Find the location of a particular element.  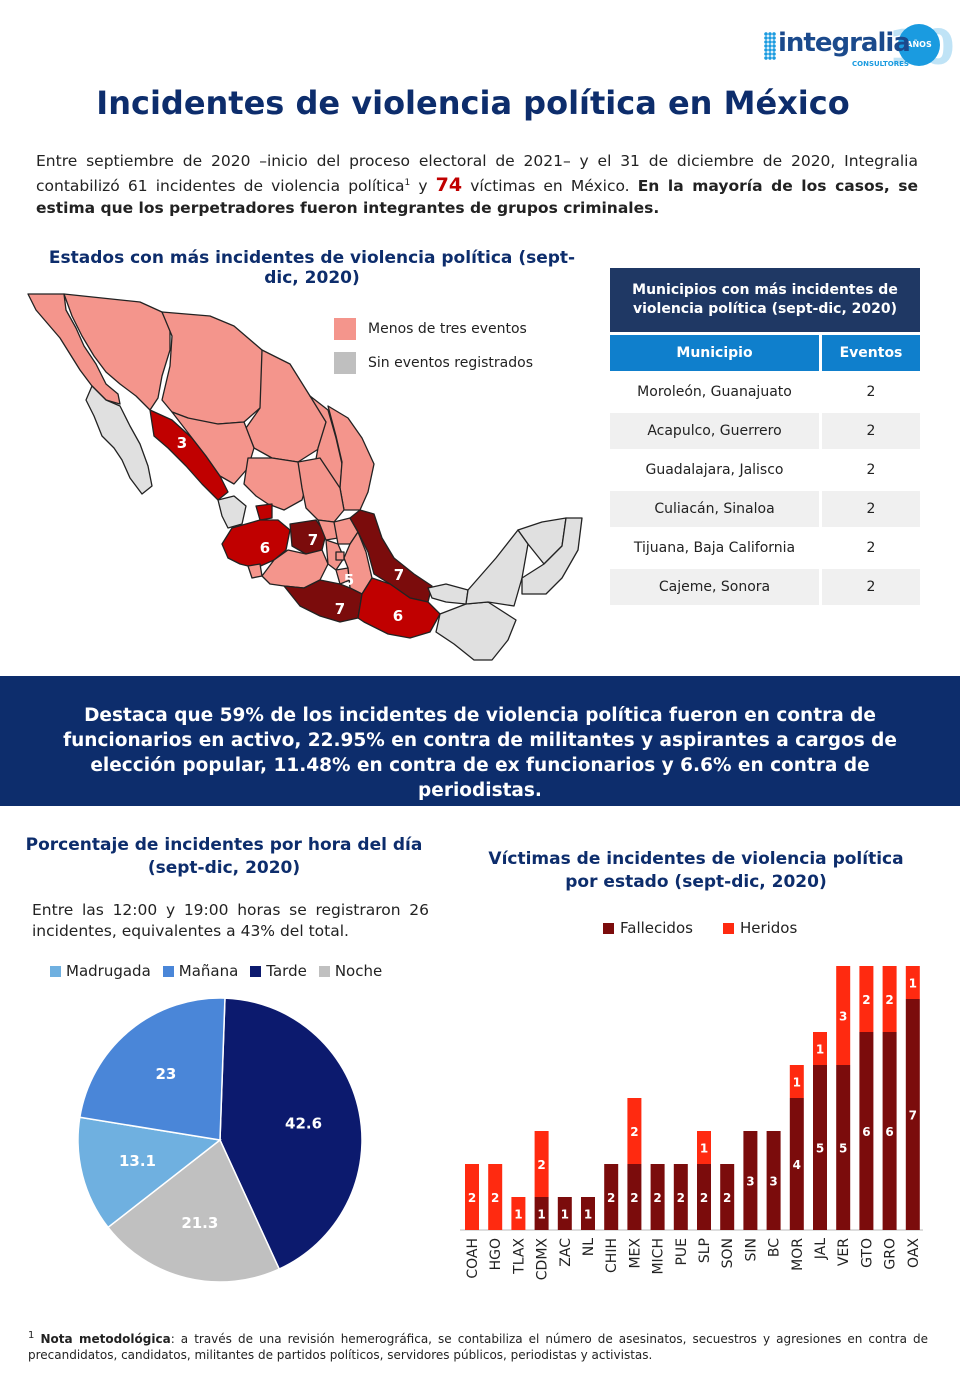

map-label-jalisco: 6 is located at coordinates (265, 548).